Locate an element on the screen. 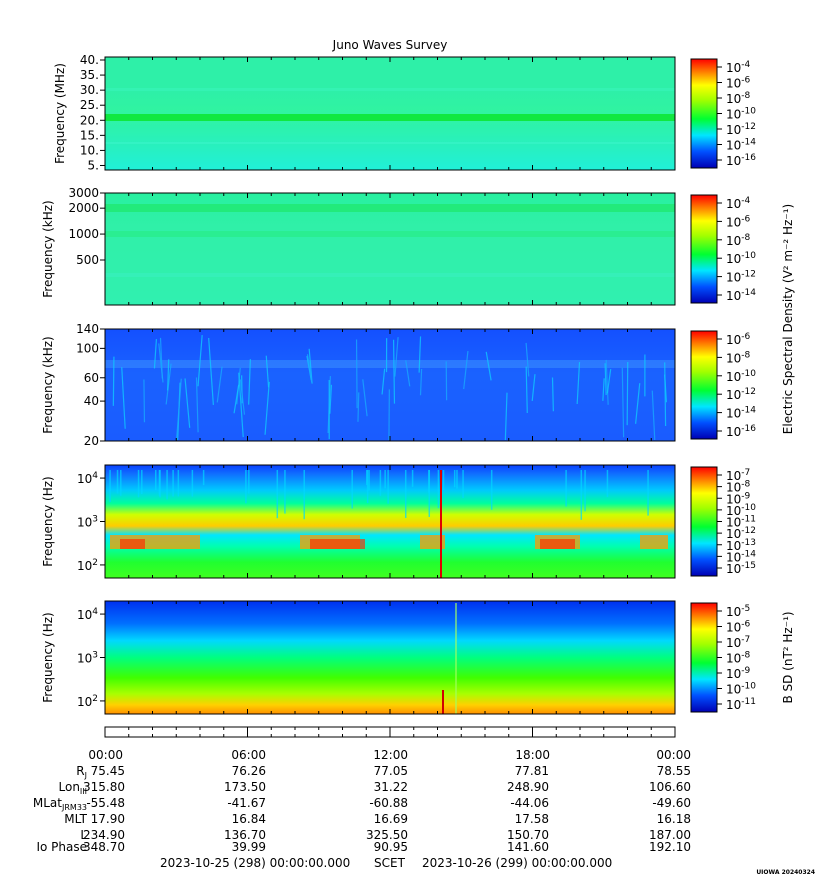 This screenshot has height=880, width=815. y-tick-label: 140 is located at coordinates (87, 329).